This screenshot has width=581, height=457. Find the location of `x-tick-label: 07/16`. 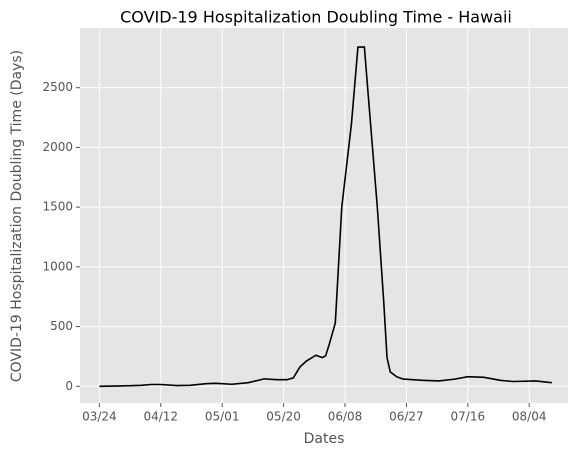

x-tick-label: 07/16 is located at coordinates (468, 417).